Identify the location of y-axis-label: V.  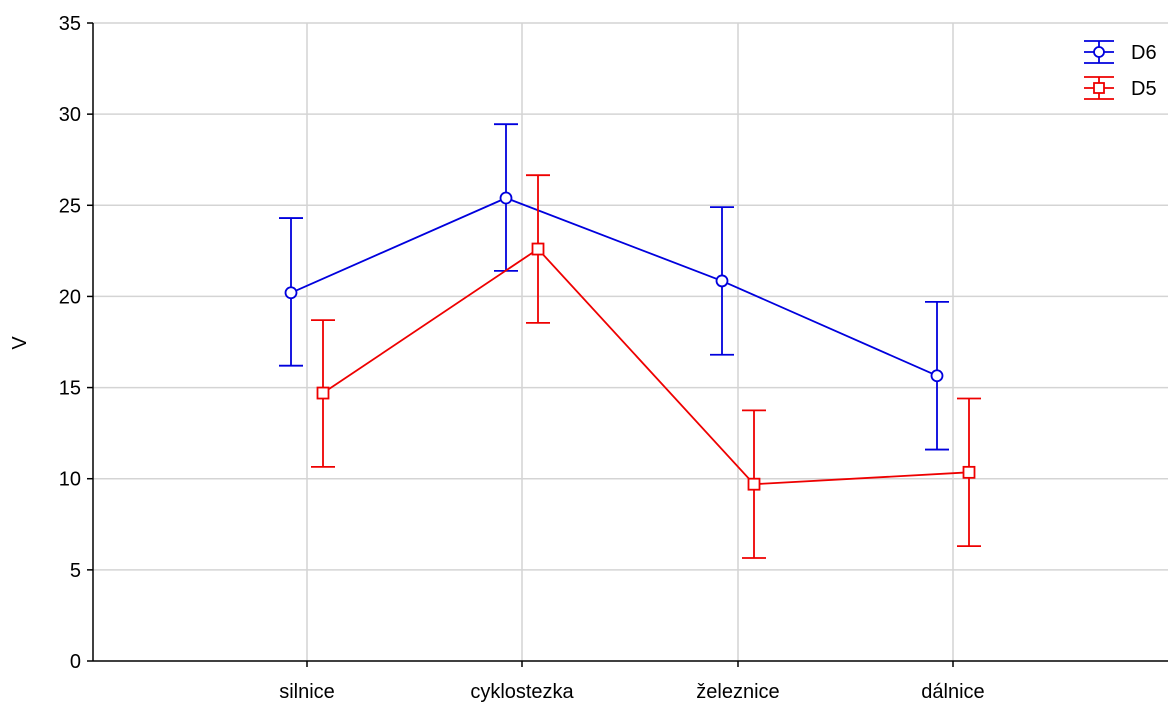
(20, 343).